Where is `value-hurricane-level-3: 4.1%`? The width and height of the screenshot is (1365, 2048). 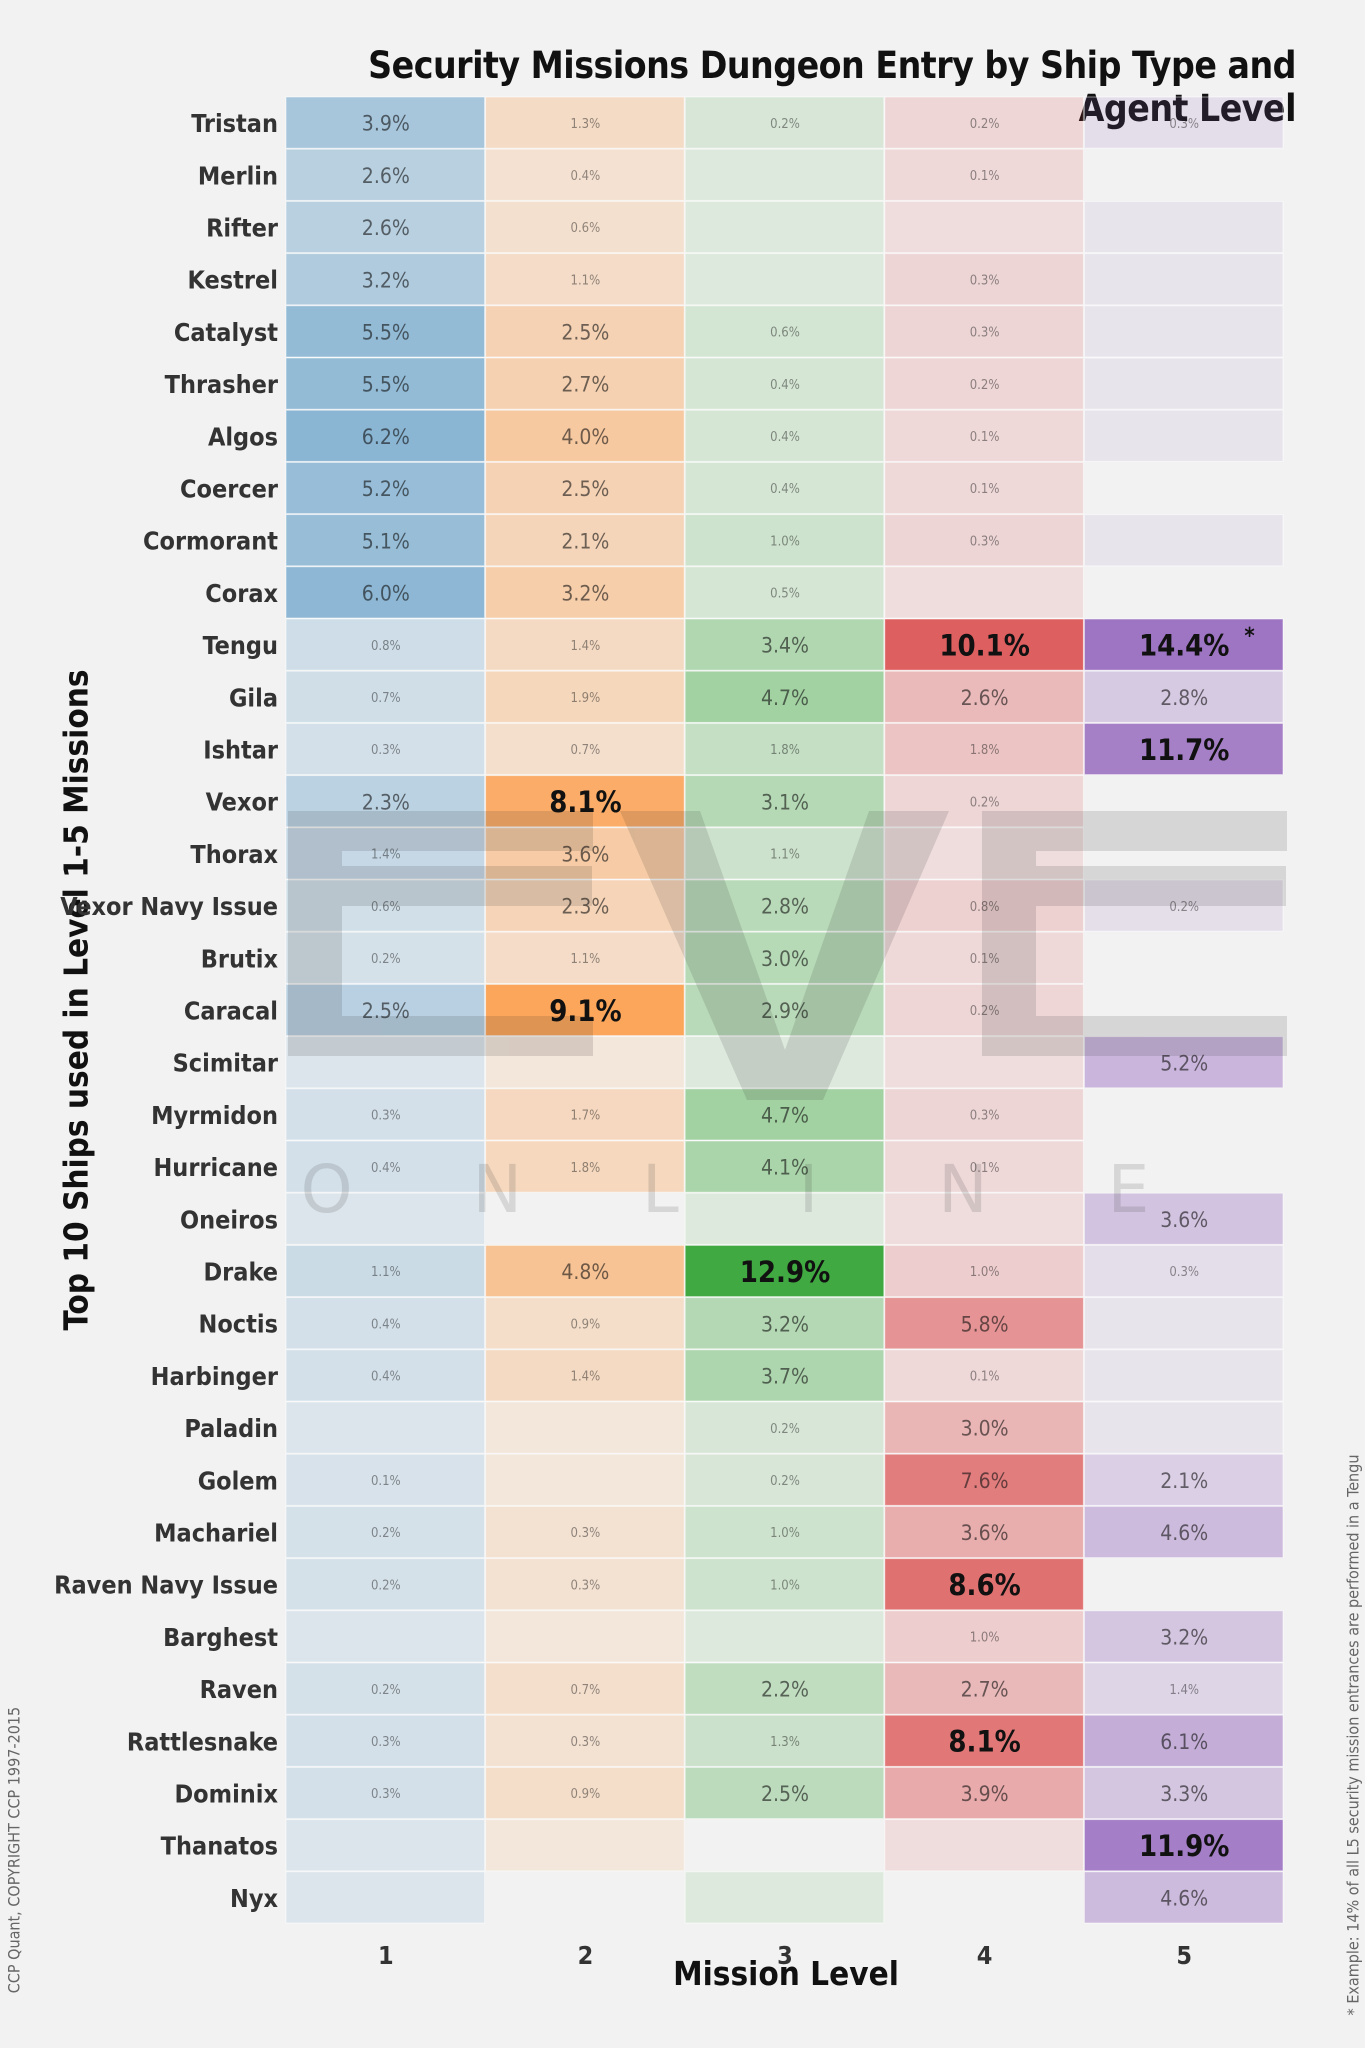 value-hurricane-level-3: 4.1% is located at coordinates (785, 1168).